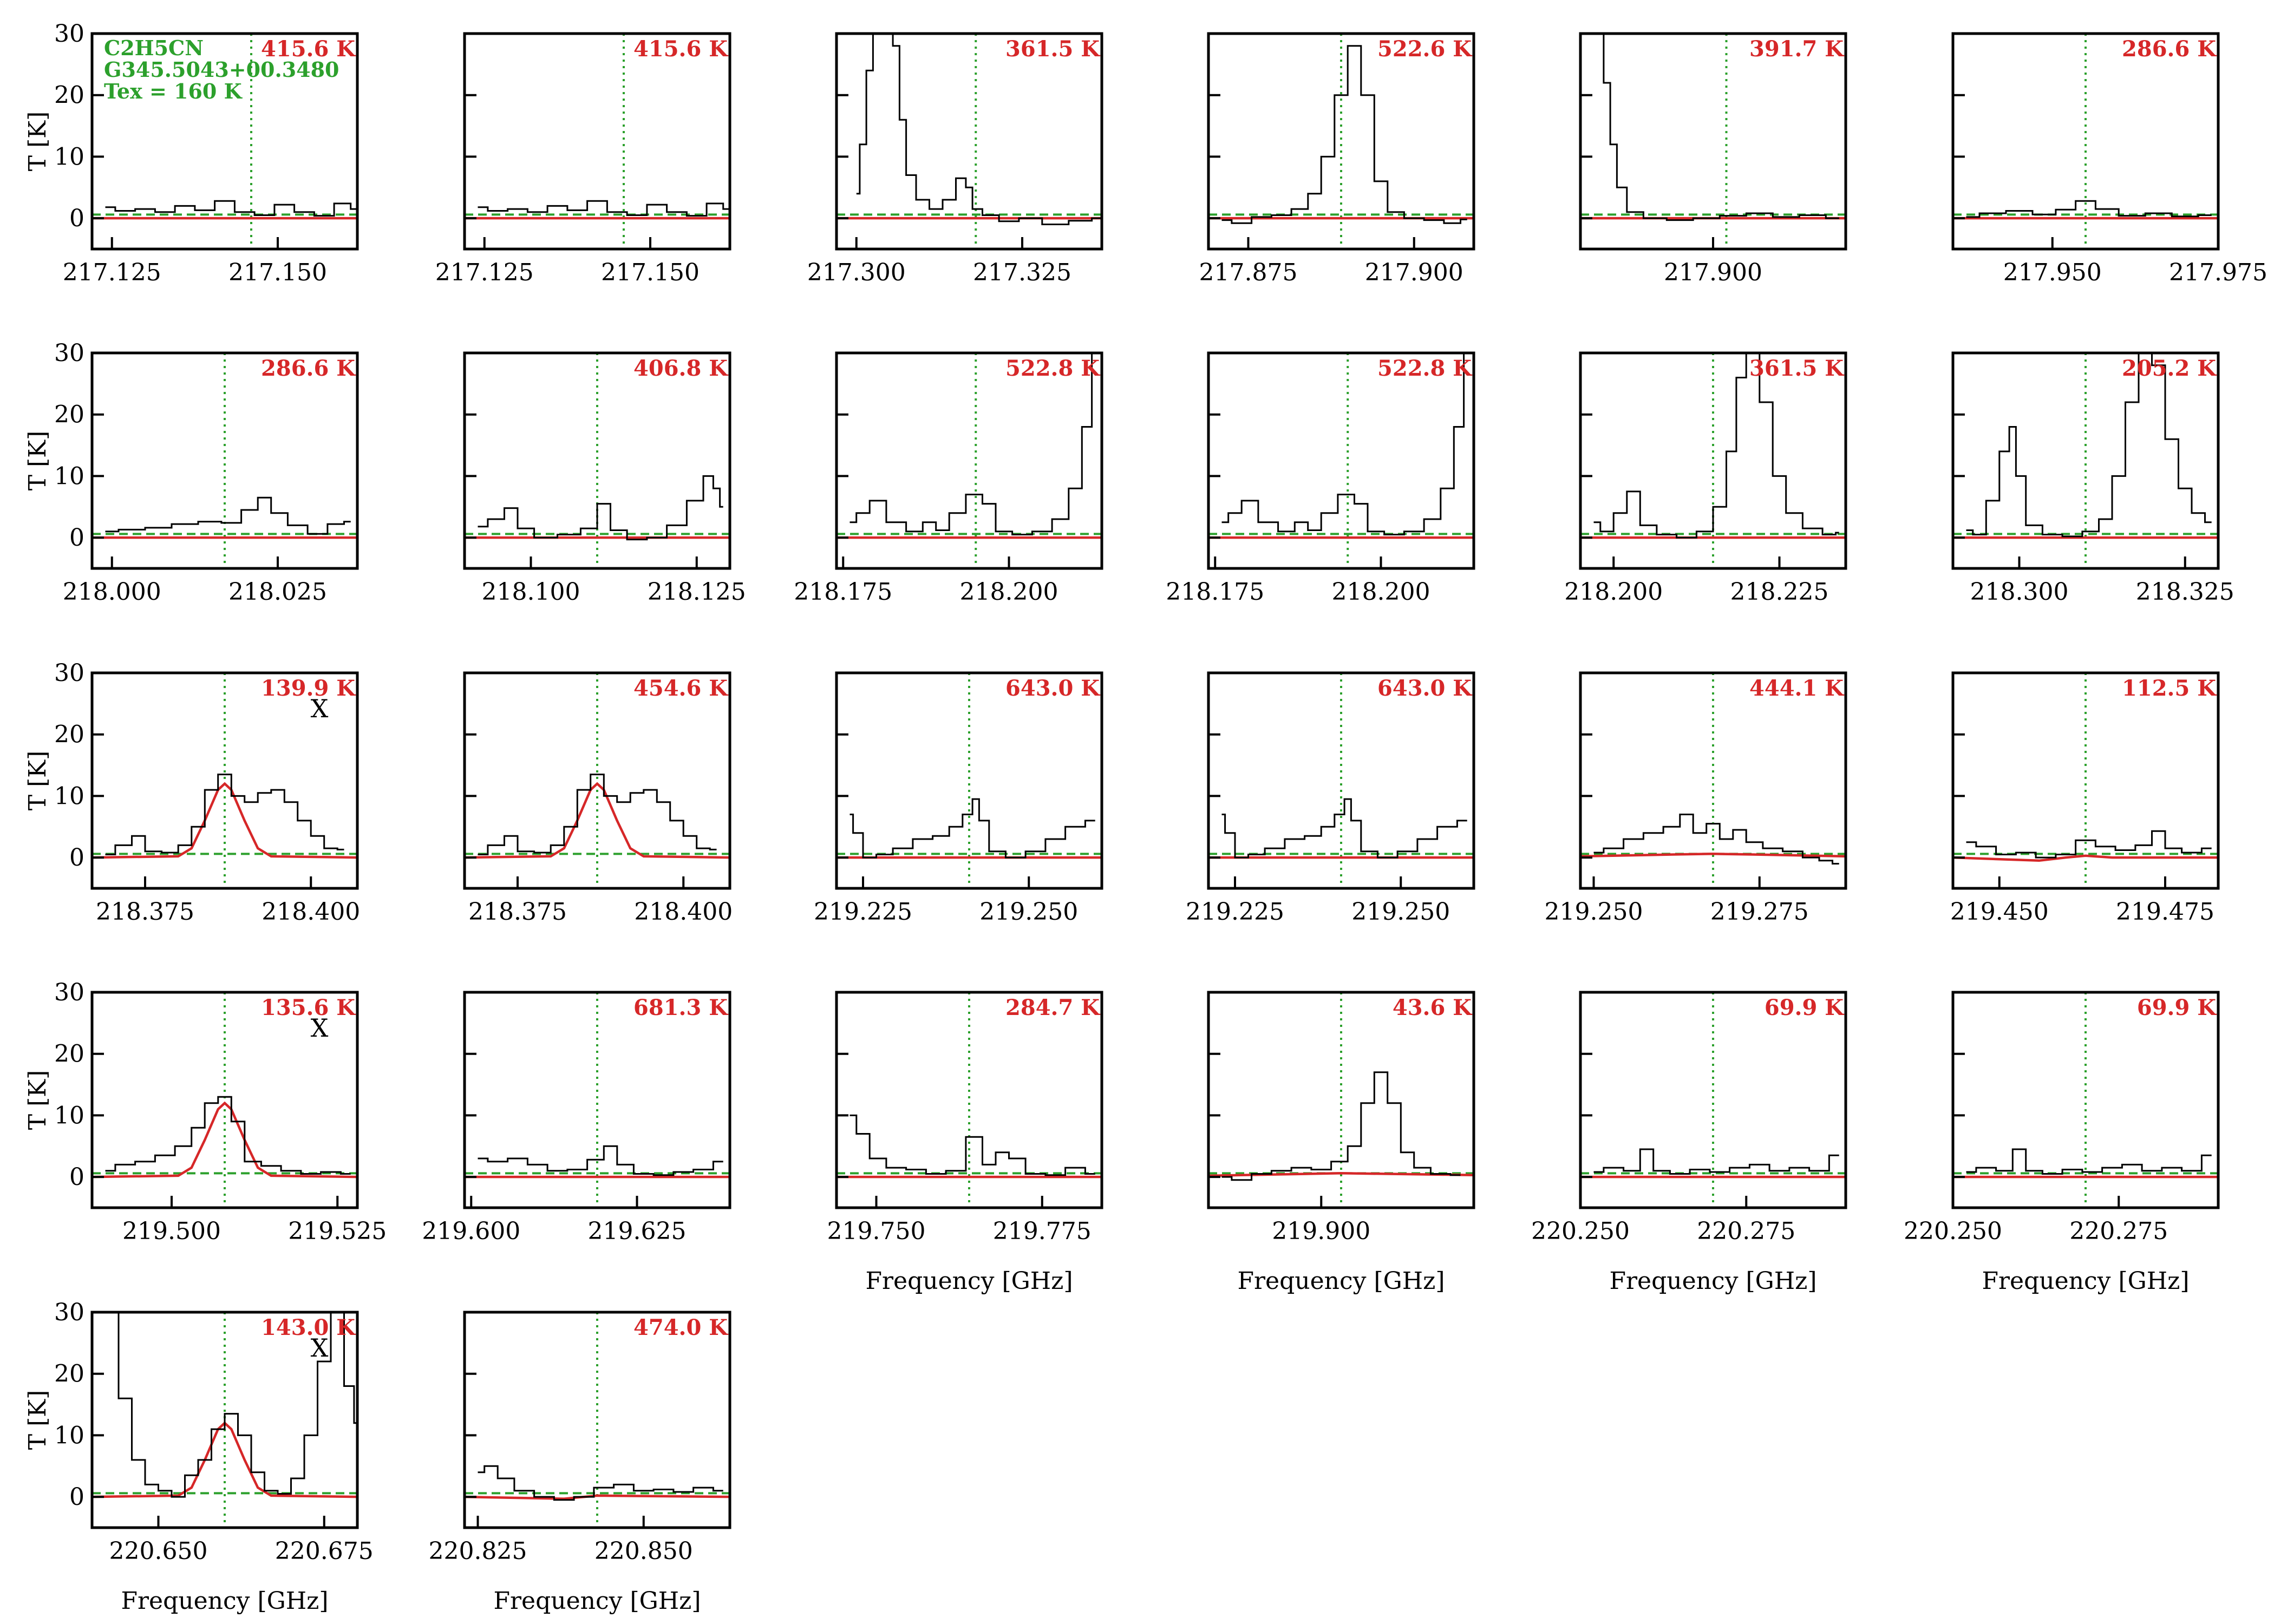 This screenshot has height=1624, width=2274. I want to click on energy-label: 474.0 K, so click(681, 1327).